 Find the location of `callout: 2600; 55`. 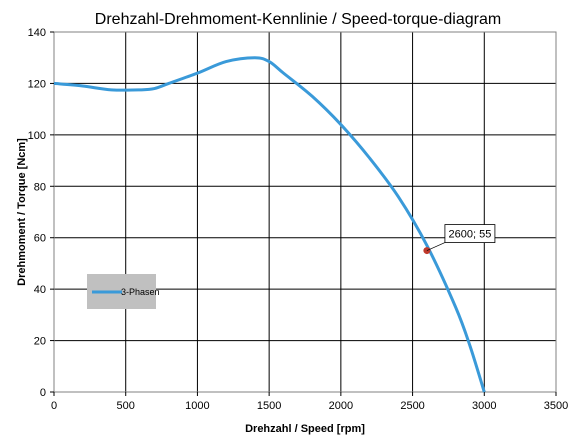

callout: 2600; 55 is located at coordinates (461, 237).